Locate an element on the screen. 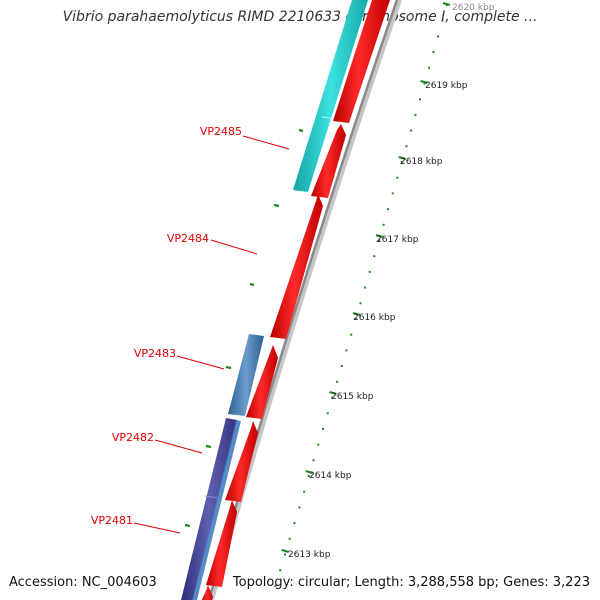  gene-label-vp2485: VP2485 is located at coordinates (221, 131).